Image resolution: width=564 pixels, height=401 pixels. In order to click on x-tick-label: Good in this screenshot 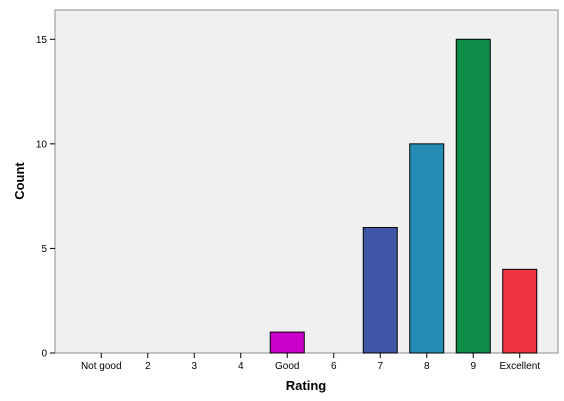, I will do `click(287, 366)`.